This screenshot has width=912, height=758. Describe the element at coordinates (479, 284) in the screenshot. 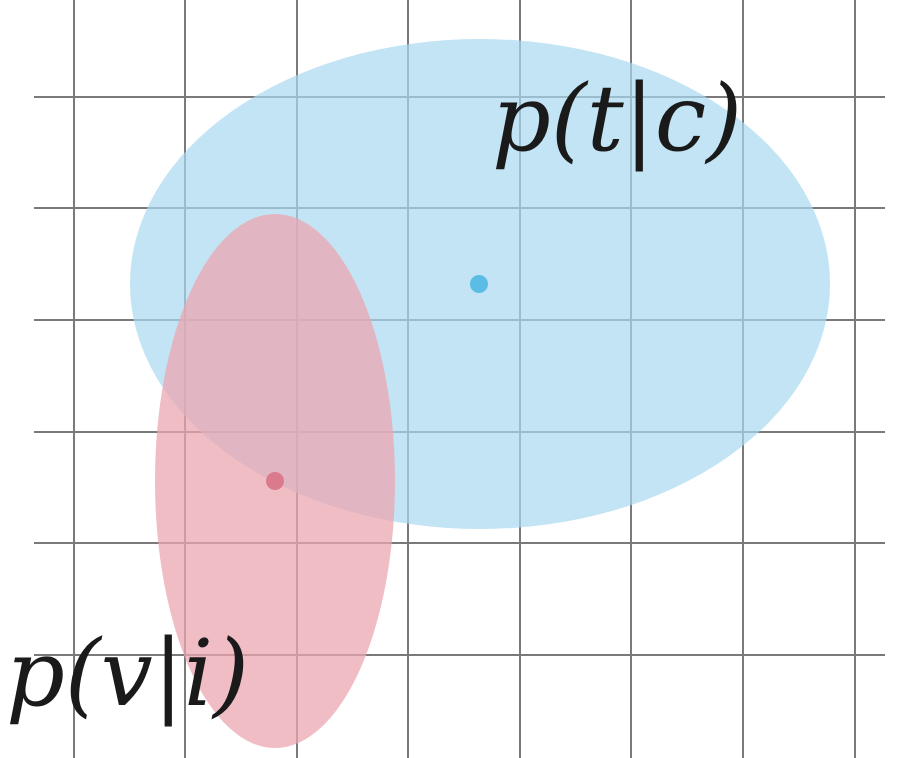

I see `text-distribution-center-point` at that location.